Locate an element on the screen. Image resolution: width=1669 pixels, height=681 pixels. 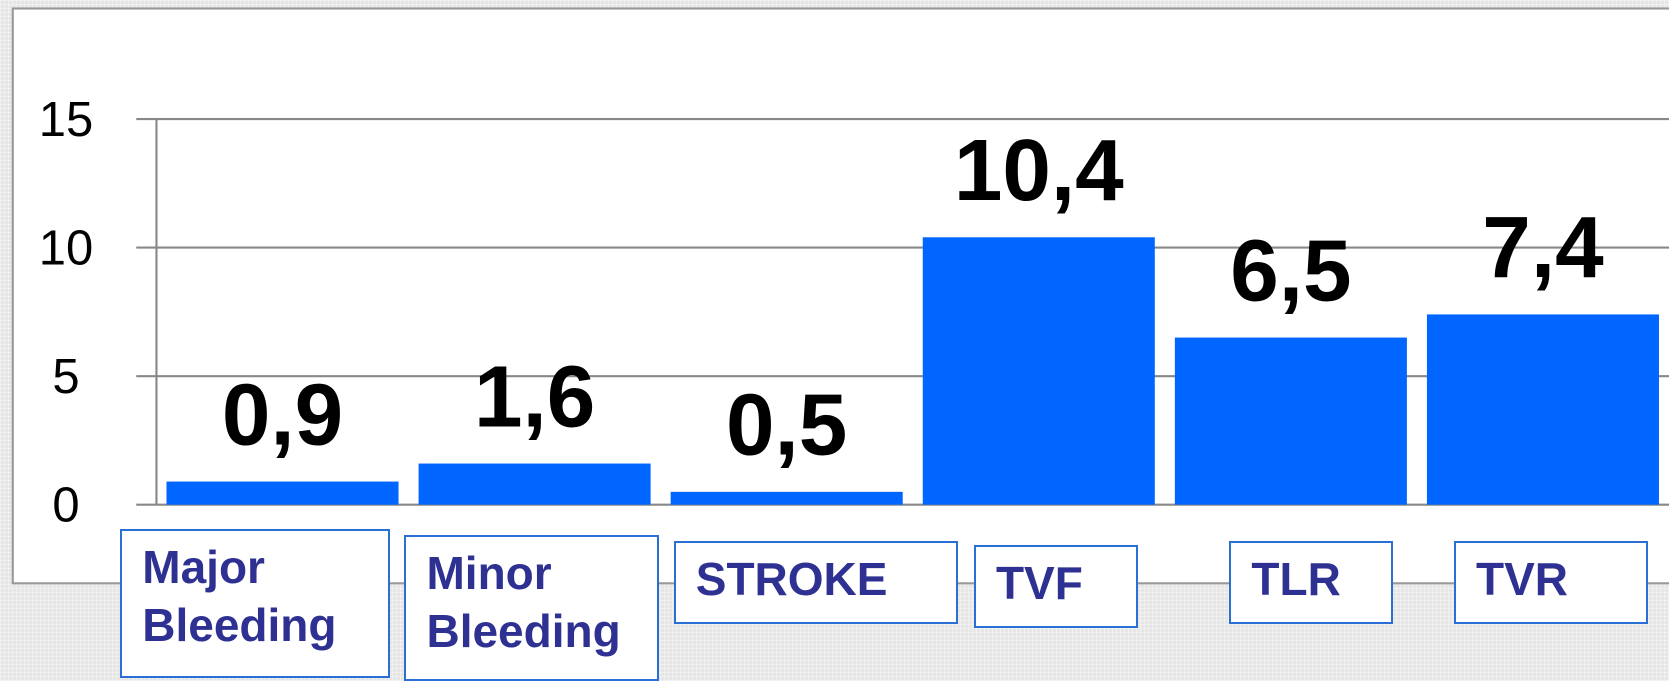
value-label: 10,4 is located at coordinates (1039, 170).